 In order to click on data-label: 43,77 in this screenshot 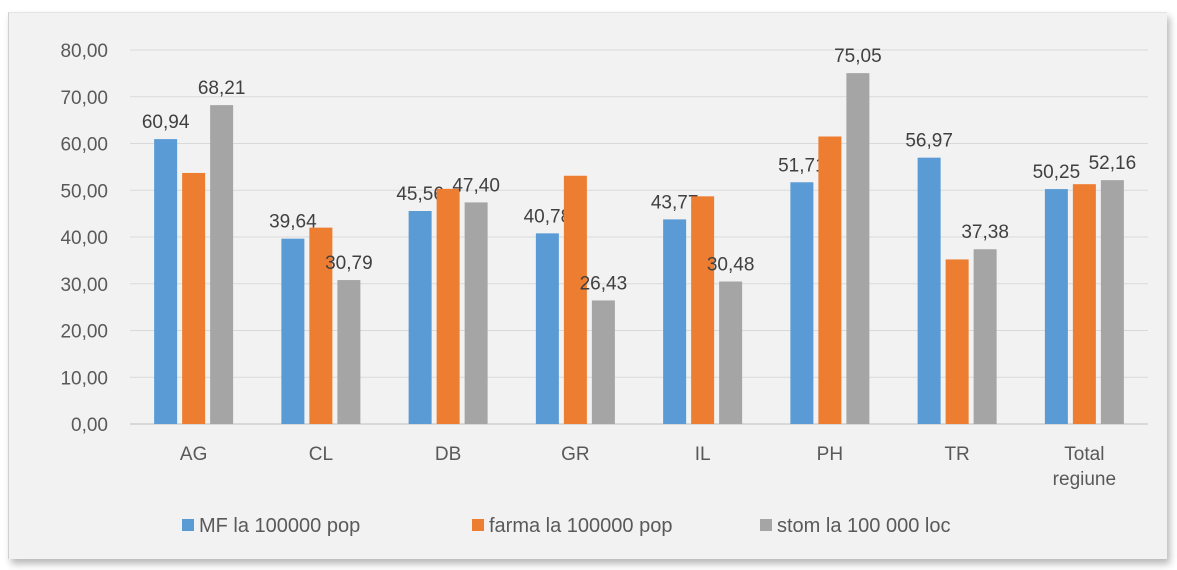, I will do `click(675, 202)`.